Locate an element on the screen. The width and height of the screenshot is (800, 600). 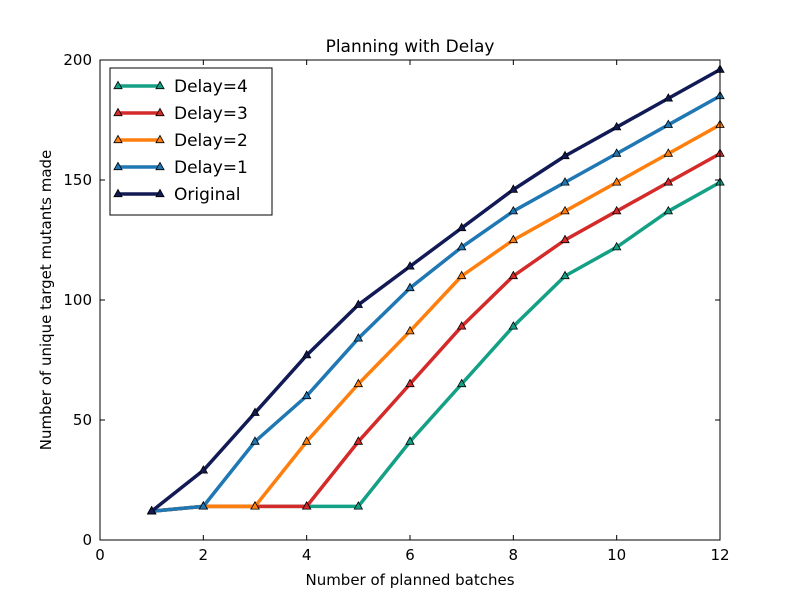
legend-item: Delay=3 is located at coordinates (180, 114).